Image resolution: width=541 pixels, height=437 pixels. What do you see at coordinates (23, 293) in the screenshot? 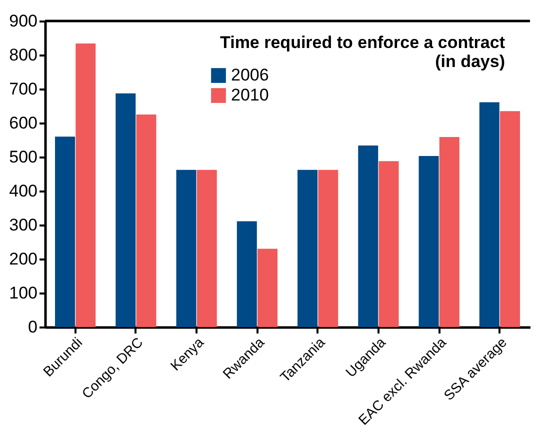
I see `y-tick-label: 100` at bounding box center [23, 293].